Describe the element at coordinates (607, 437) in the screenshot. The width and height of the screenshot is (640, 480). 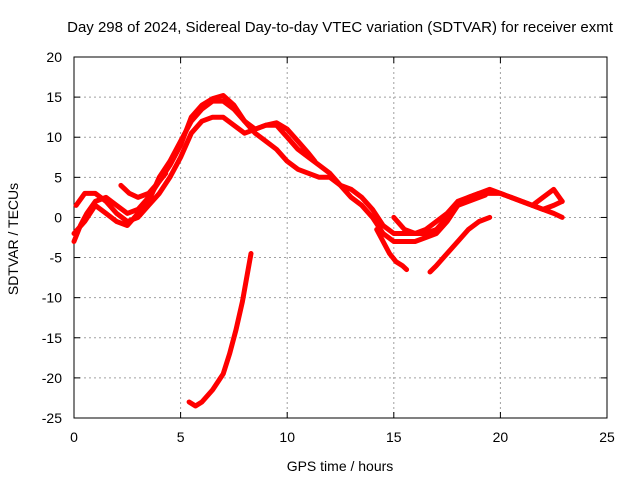
I see `x-tick-label: 25` at that location.